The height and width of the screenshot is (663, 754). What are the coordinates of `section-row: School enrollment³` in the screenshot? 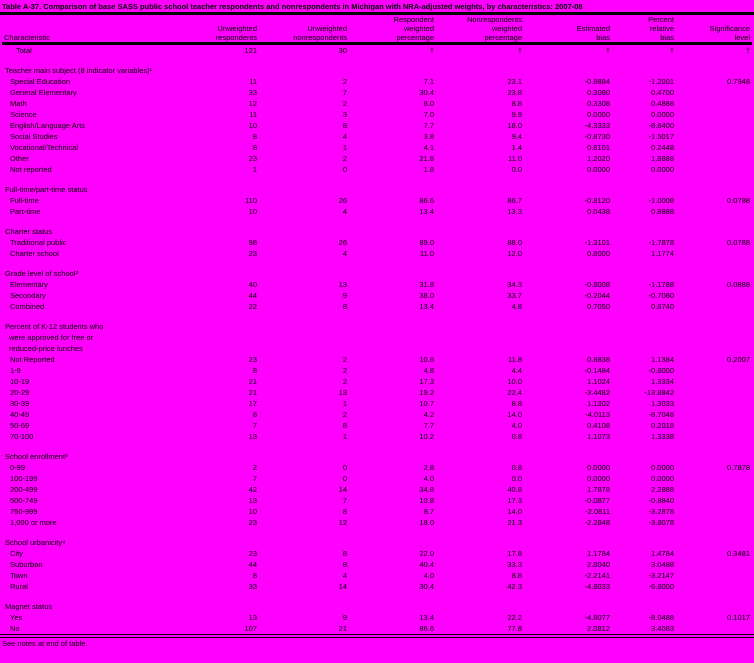 It's located at (377, 455).